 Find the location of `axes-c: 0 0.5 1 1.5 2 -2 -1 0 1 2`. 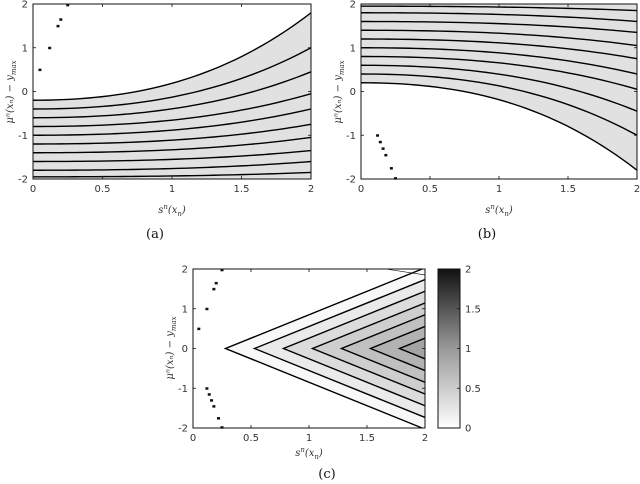

axes-c: 0 0.5 1 1.5 2 -2 -1 0 1 2 is located at coordinates (303, 355).